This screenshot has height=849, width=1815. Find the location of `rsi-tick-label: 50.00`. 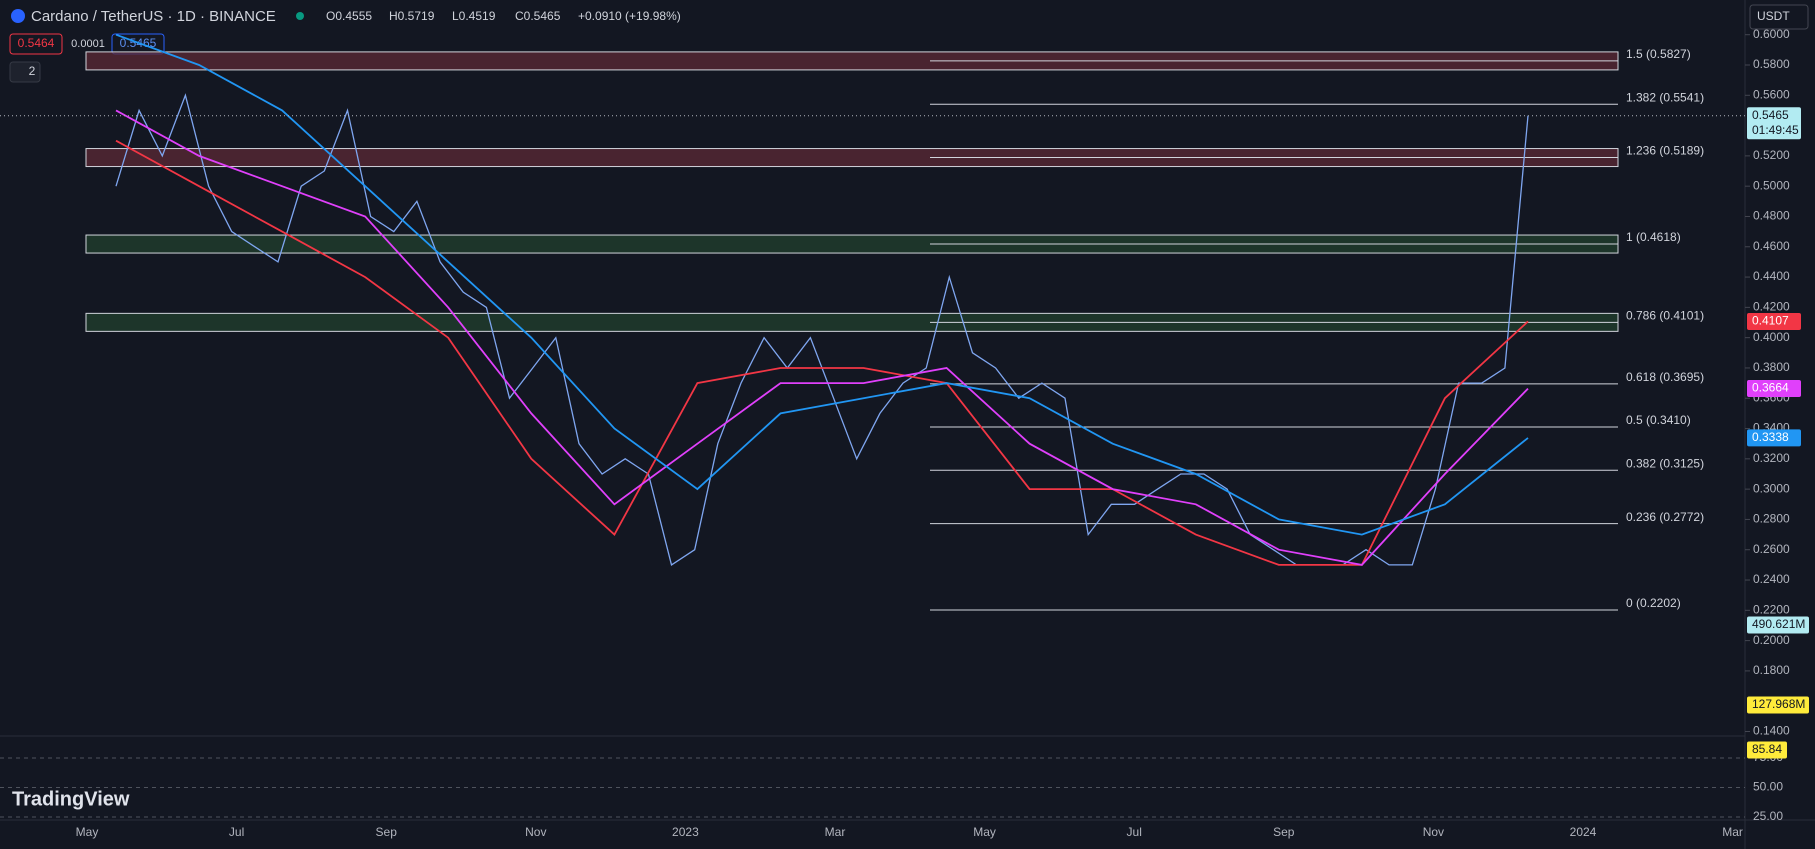

rsi-tick-label: 50.00 is located at coordinates (1768, 787).